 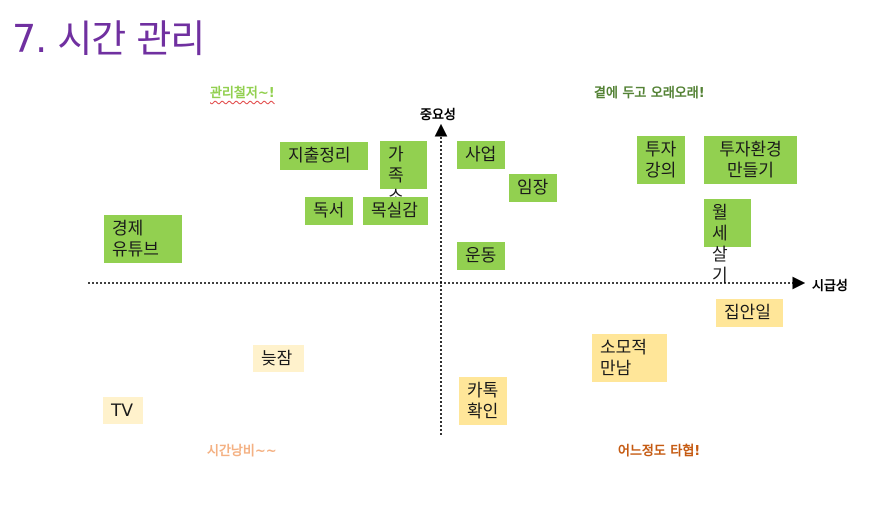 What do you see at coordinates (750, 160) in the screenshot?
I see `note-tuja-hwangyeong: 투자환경 만들기` at bounding box center [750, 160].